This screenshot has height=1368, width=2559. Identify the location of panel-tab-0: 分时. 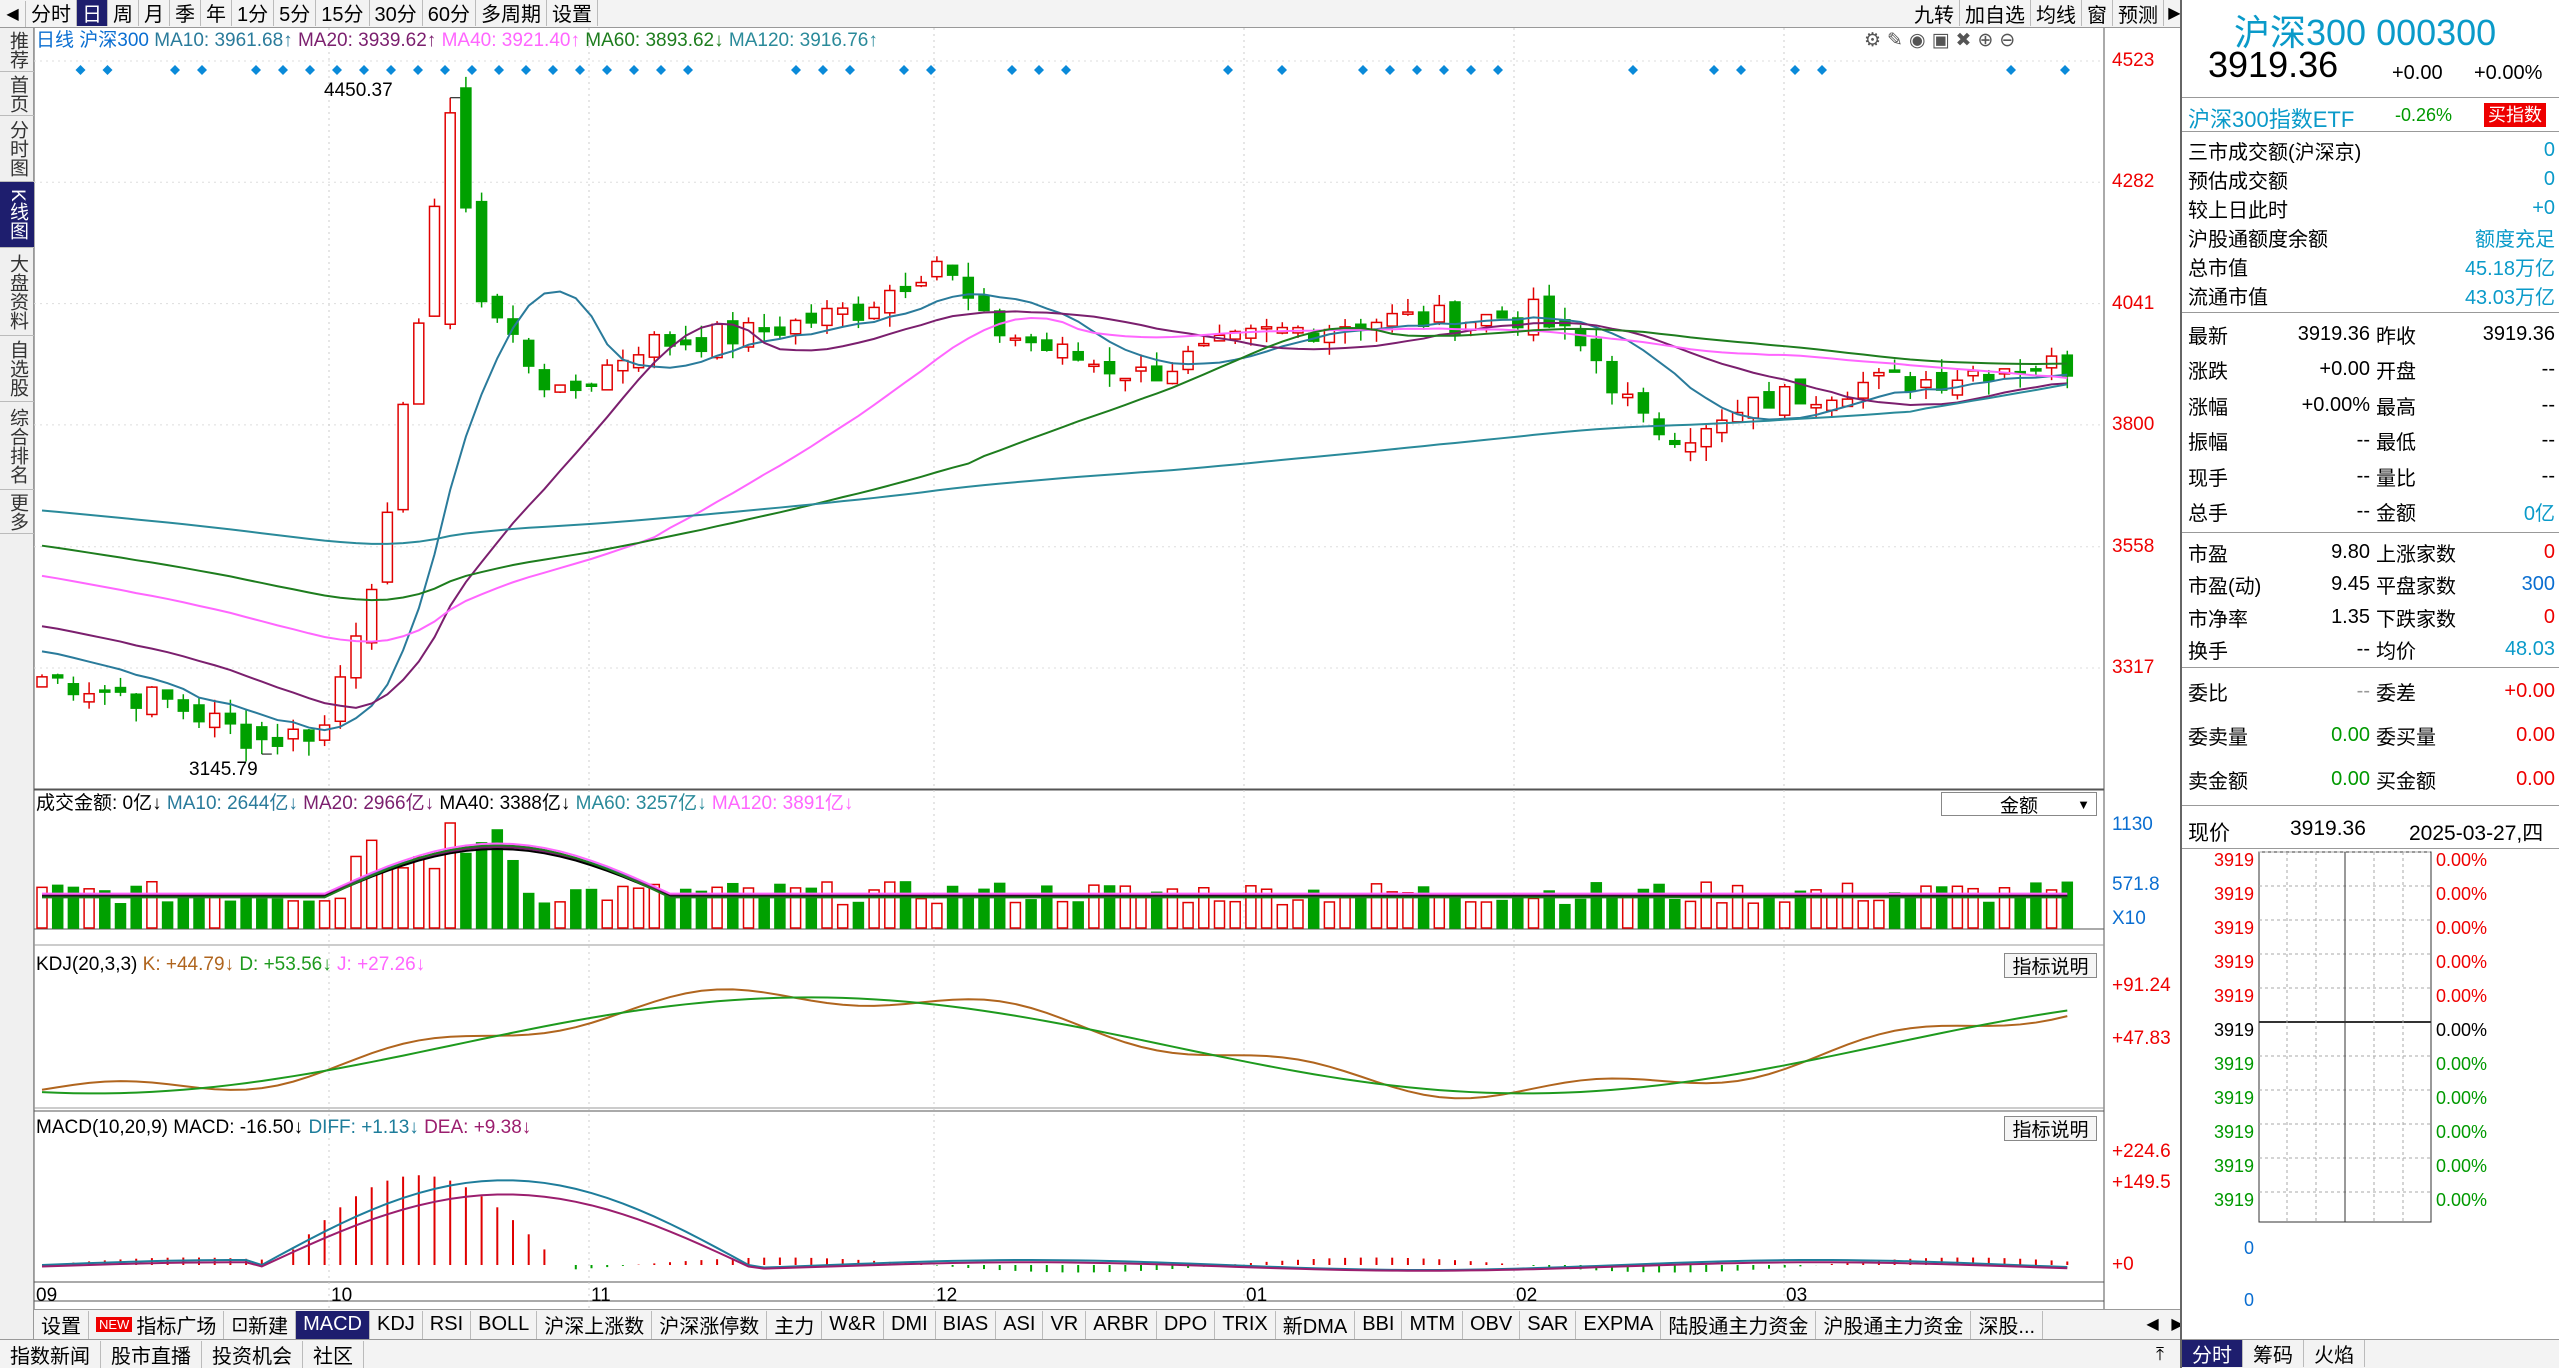
(2212, 1353).